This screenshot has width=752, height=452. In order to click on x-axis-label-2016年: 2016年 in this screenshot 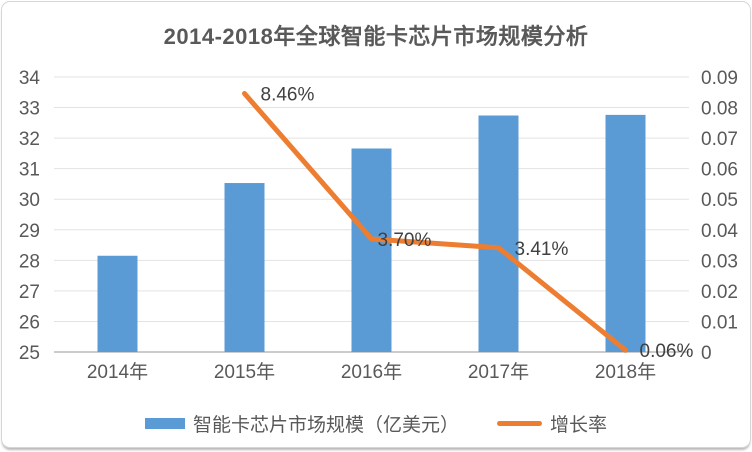, I will do `click(371, 372)`.